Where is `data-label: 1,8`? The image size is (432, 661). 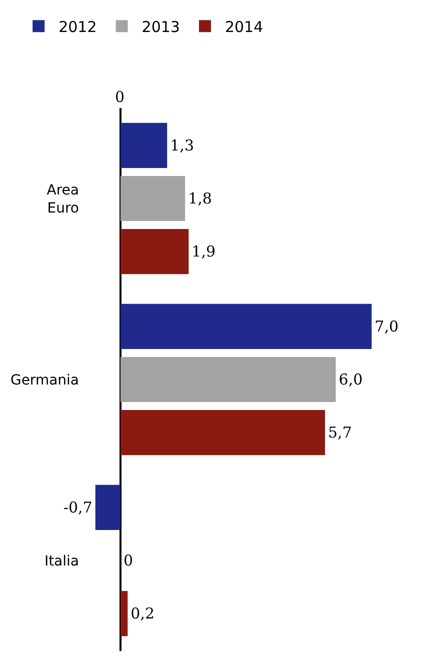
data-label: 1,8 is located at coordinates (200, 199).